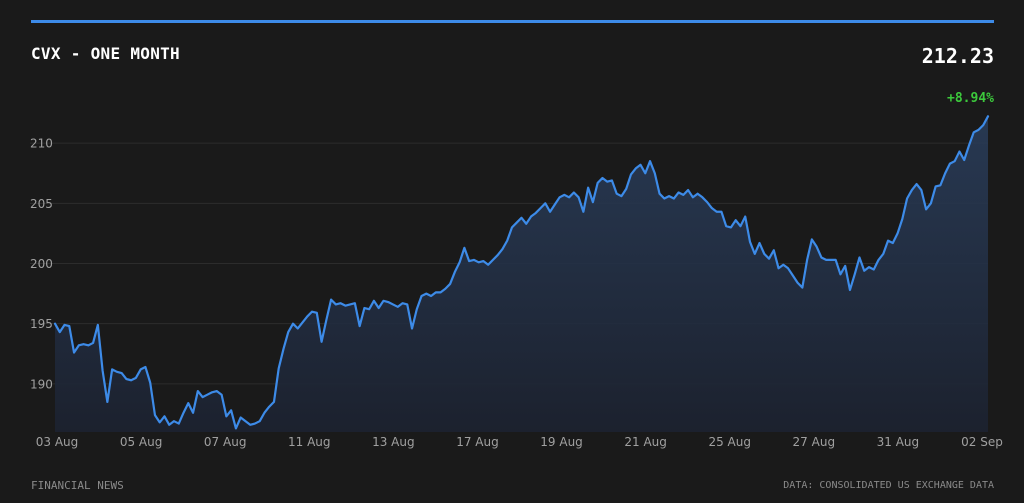 The height and width of the screenshot is (503, 1024). What do you see at coordinates (393, 442) in the screenshot?
I see `x-tick-label: 13 Aug` at bounding box center [393, 442].